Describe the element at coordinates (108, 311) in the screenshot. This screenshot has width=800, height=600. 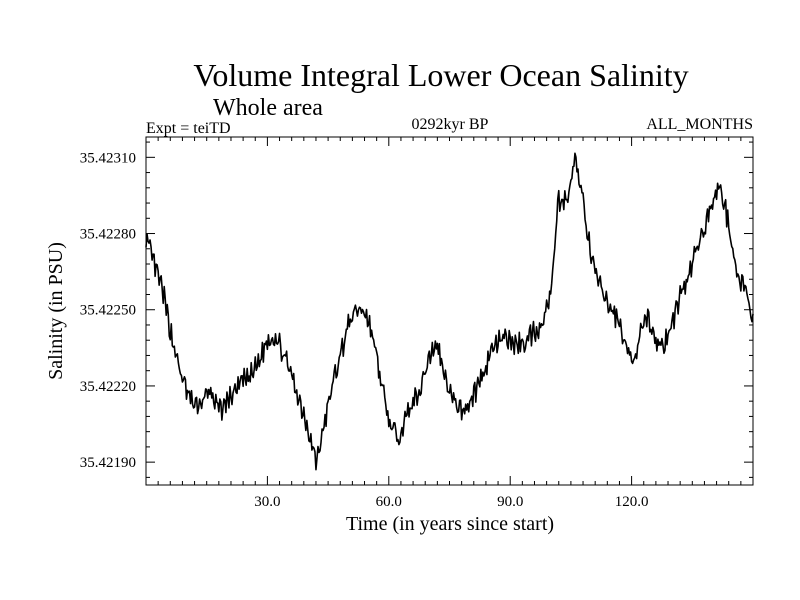
I see `y-tick-label: 35.42250` at that location.